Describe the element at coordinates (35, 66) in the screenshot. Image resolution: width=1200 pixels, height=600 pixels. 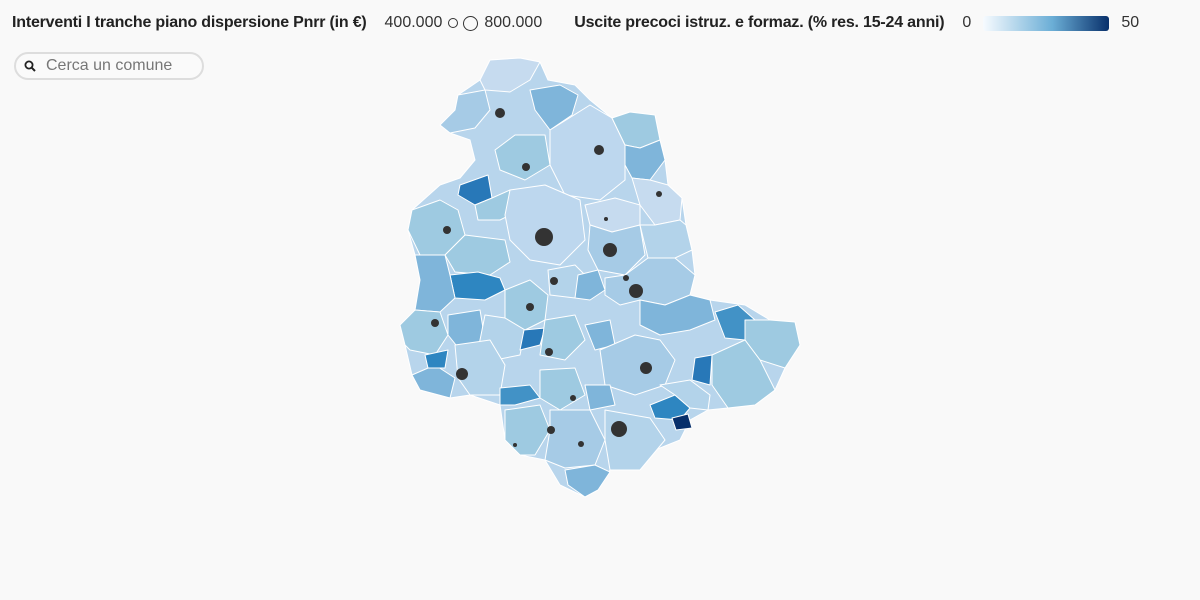
I see `search-icon` at that location.